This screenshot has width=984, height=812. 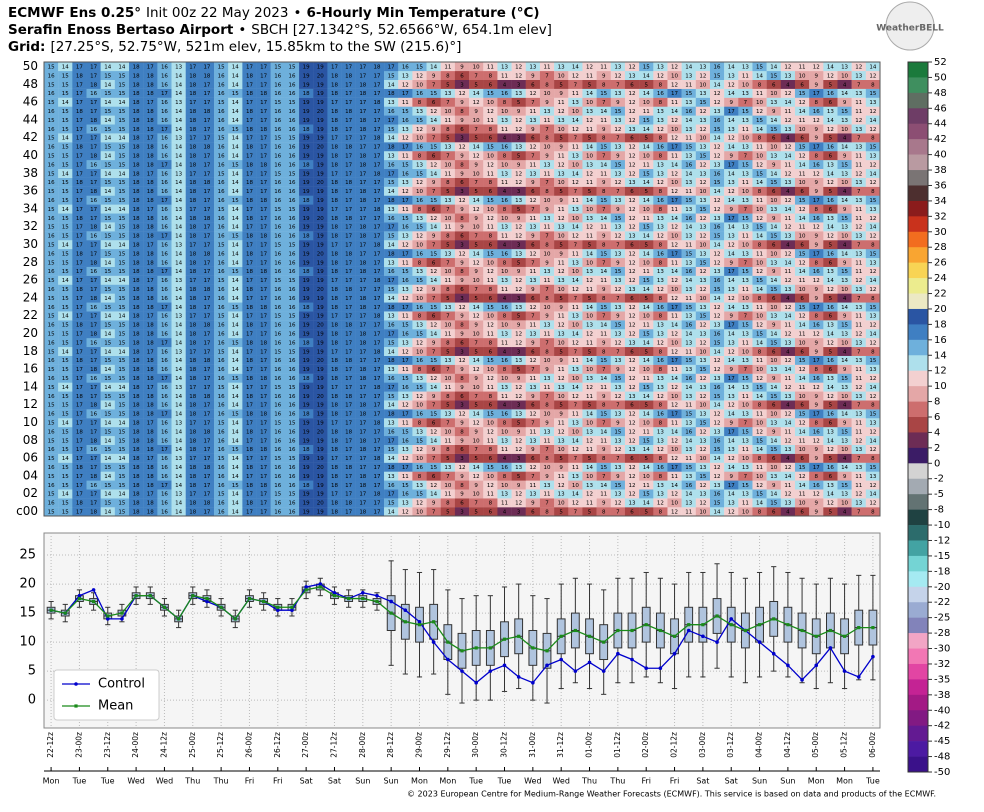 What do you see at coordinates (74, 13) in the screenshot?
I see `header-part: ECMWF Ens 0.25°` at bounding box center [74, 13].